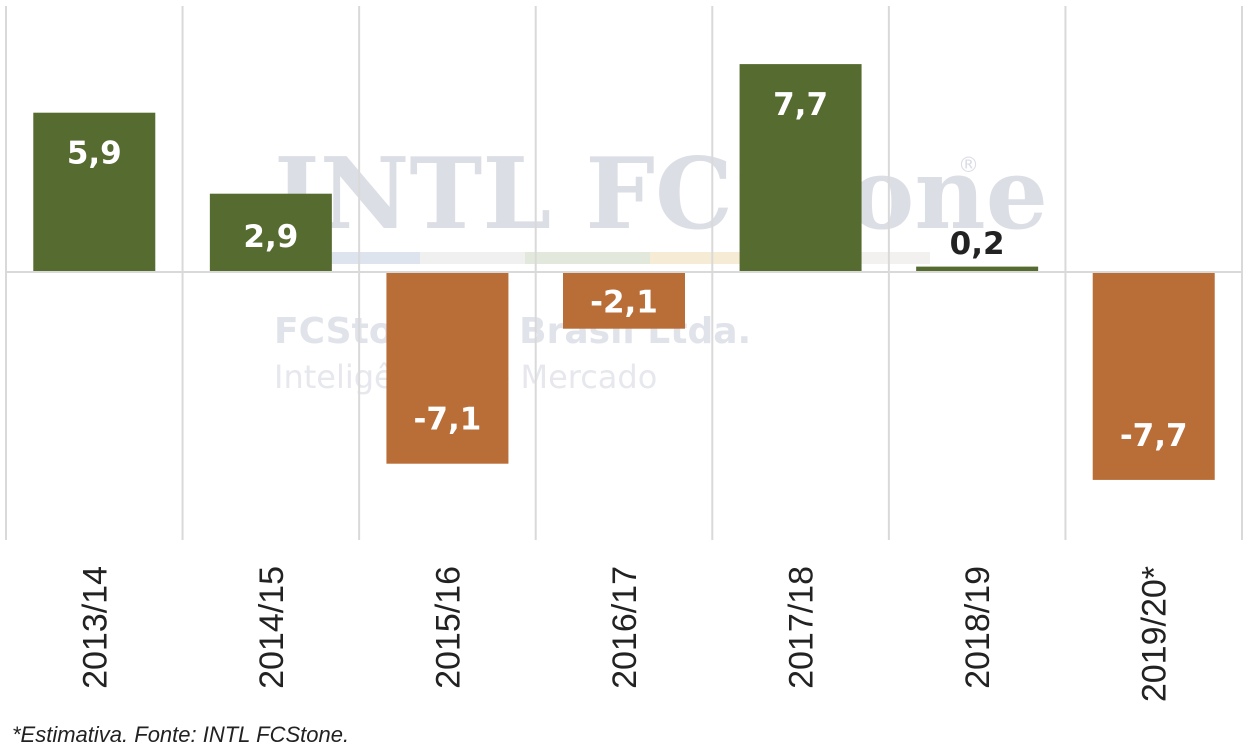  Describe the element at coordinates (1155, 634) in the screenshot. I see `category-label-2019/20*: 2019/20*` at that location.